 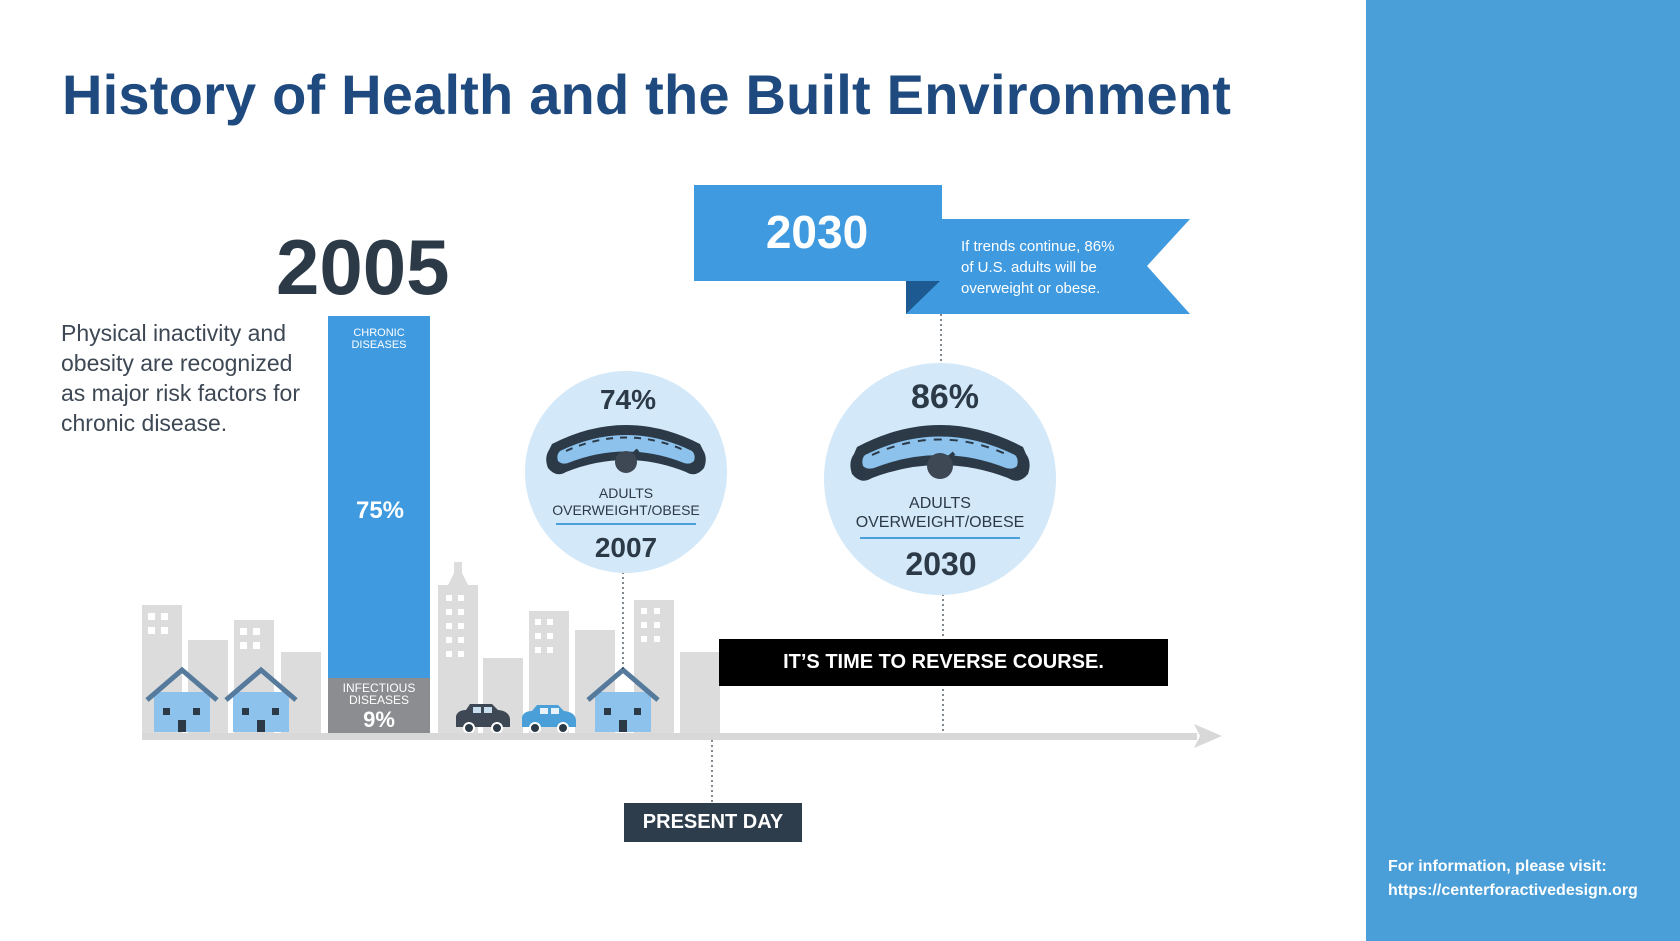 What do you see at coordinates (940, 479) in the screenshot?
I see `gauge-2030: 86% ADULTS OVERWEIGHT/OBESE 2030` at bounding box center [940, 479].